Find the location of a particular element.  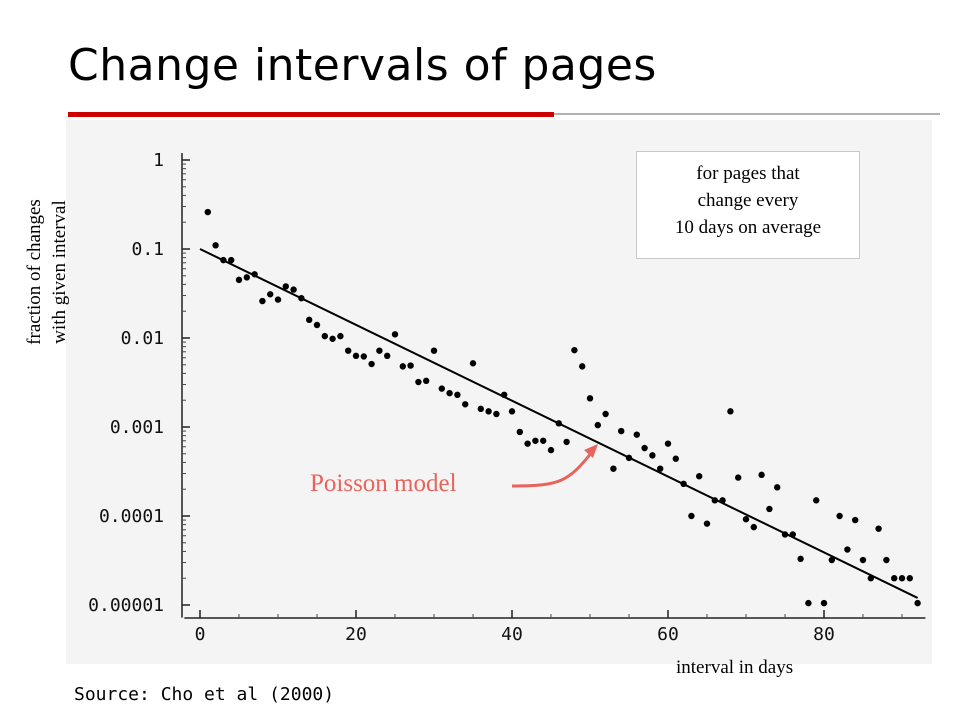

title-divider-rule is located at coordinates (747, 114).